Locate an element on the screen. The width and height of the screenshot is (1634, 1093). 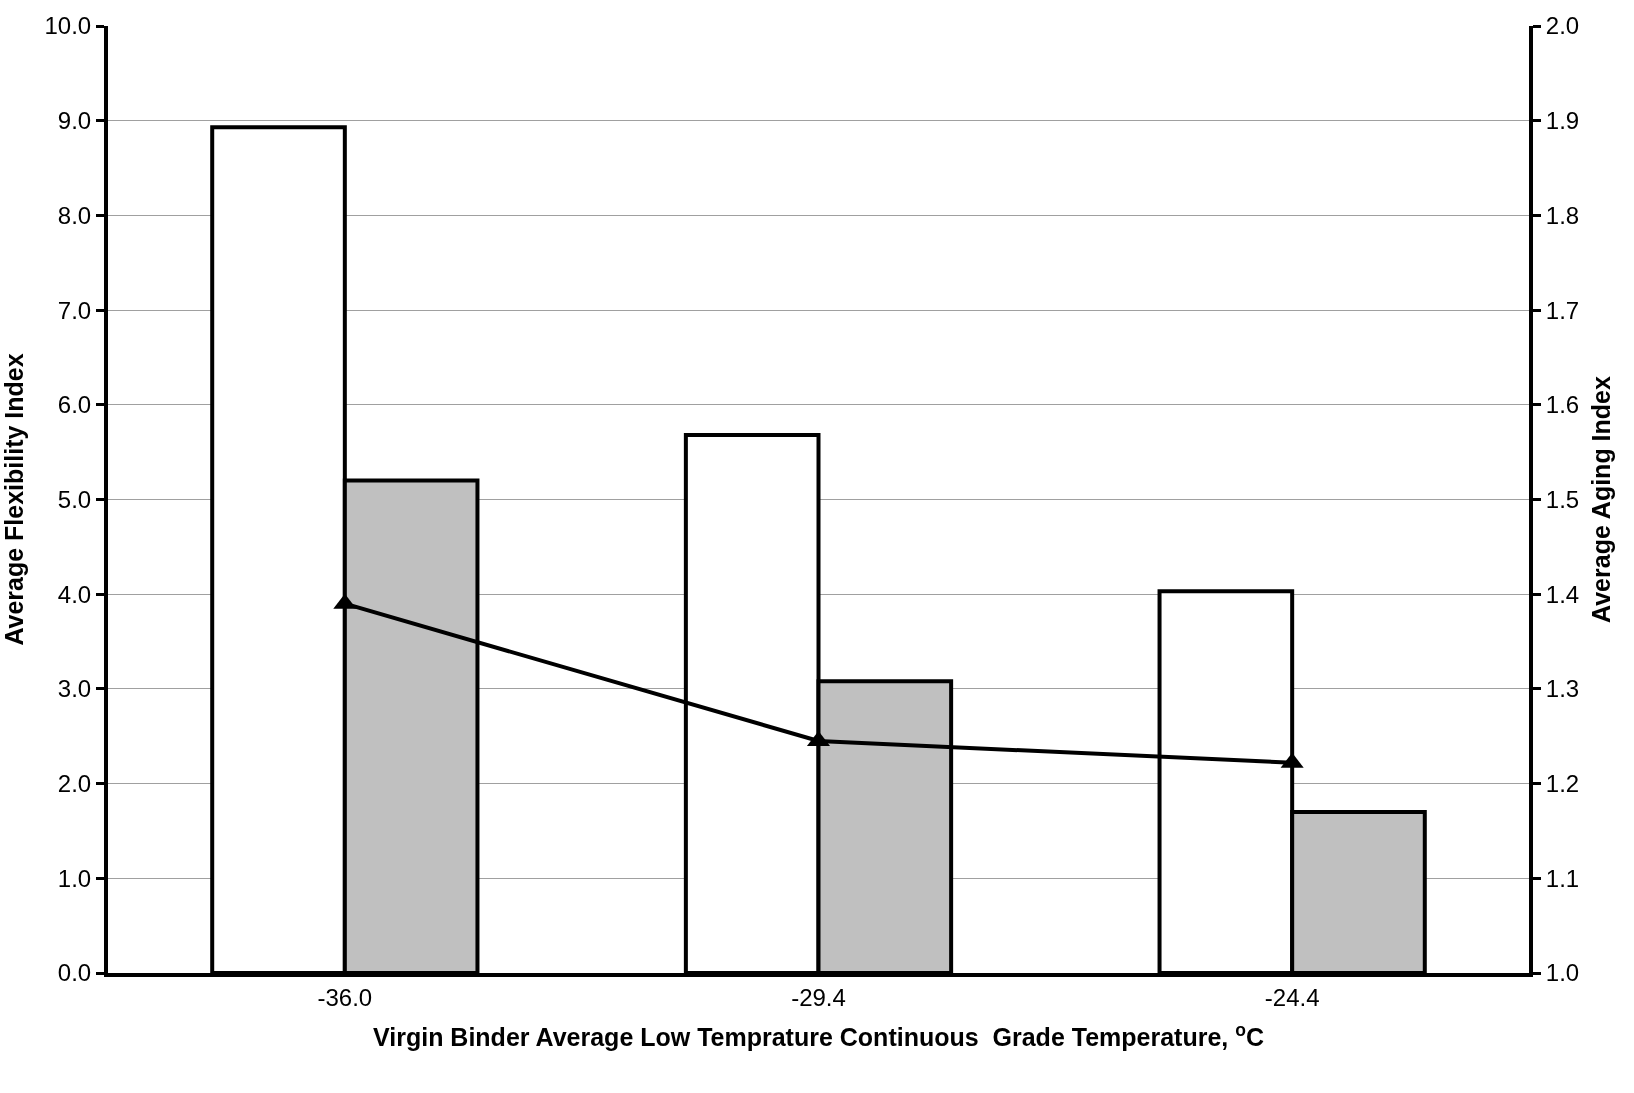
y2-tick-label: 1.1 is located at coordinates (1562, 878).